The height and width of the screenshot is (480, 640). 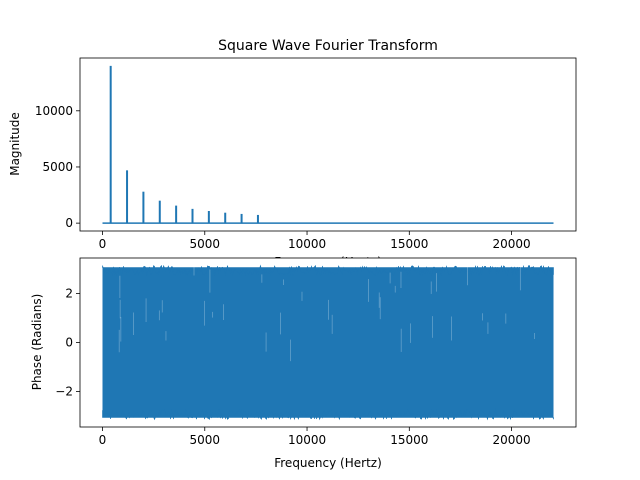 I want to click on magnitude-x-tick-label: 10000, so click(x=307, y=244).